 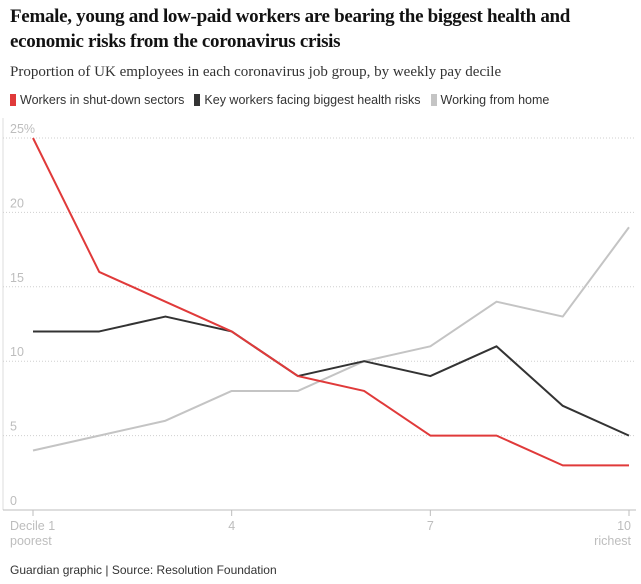 What do you see at coordinates (495, 100) in the screenshot?
I see `legend-label: Working from home` at bounding box center [495, 100].